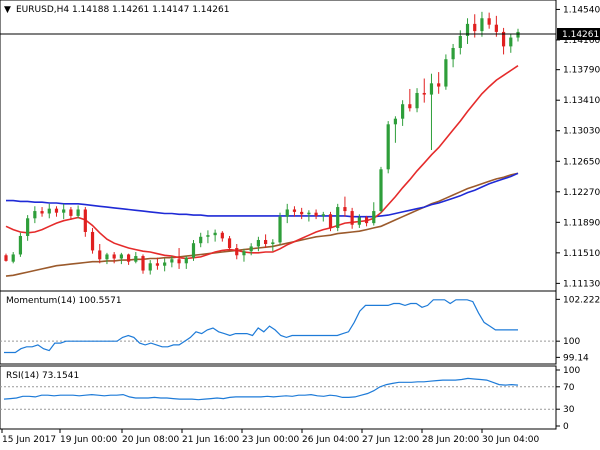  I want to click on price-tick-label: 1.11510, so click(581, 254).